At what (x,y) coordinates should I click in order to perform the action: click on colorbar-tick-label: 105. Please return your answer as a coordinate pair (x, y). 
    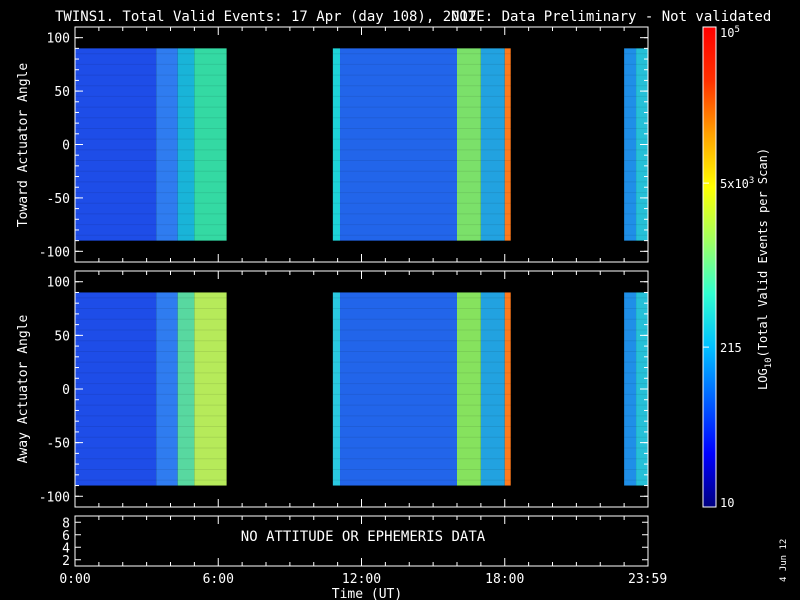
    Looking at the image, I should click on (730, 32).